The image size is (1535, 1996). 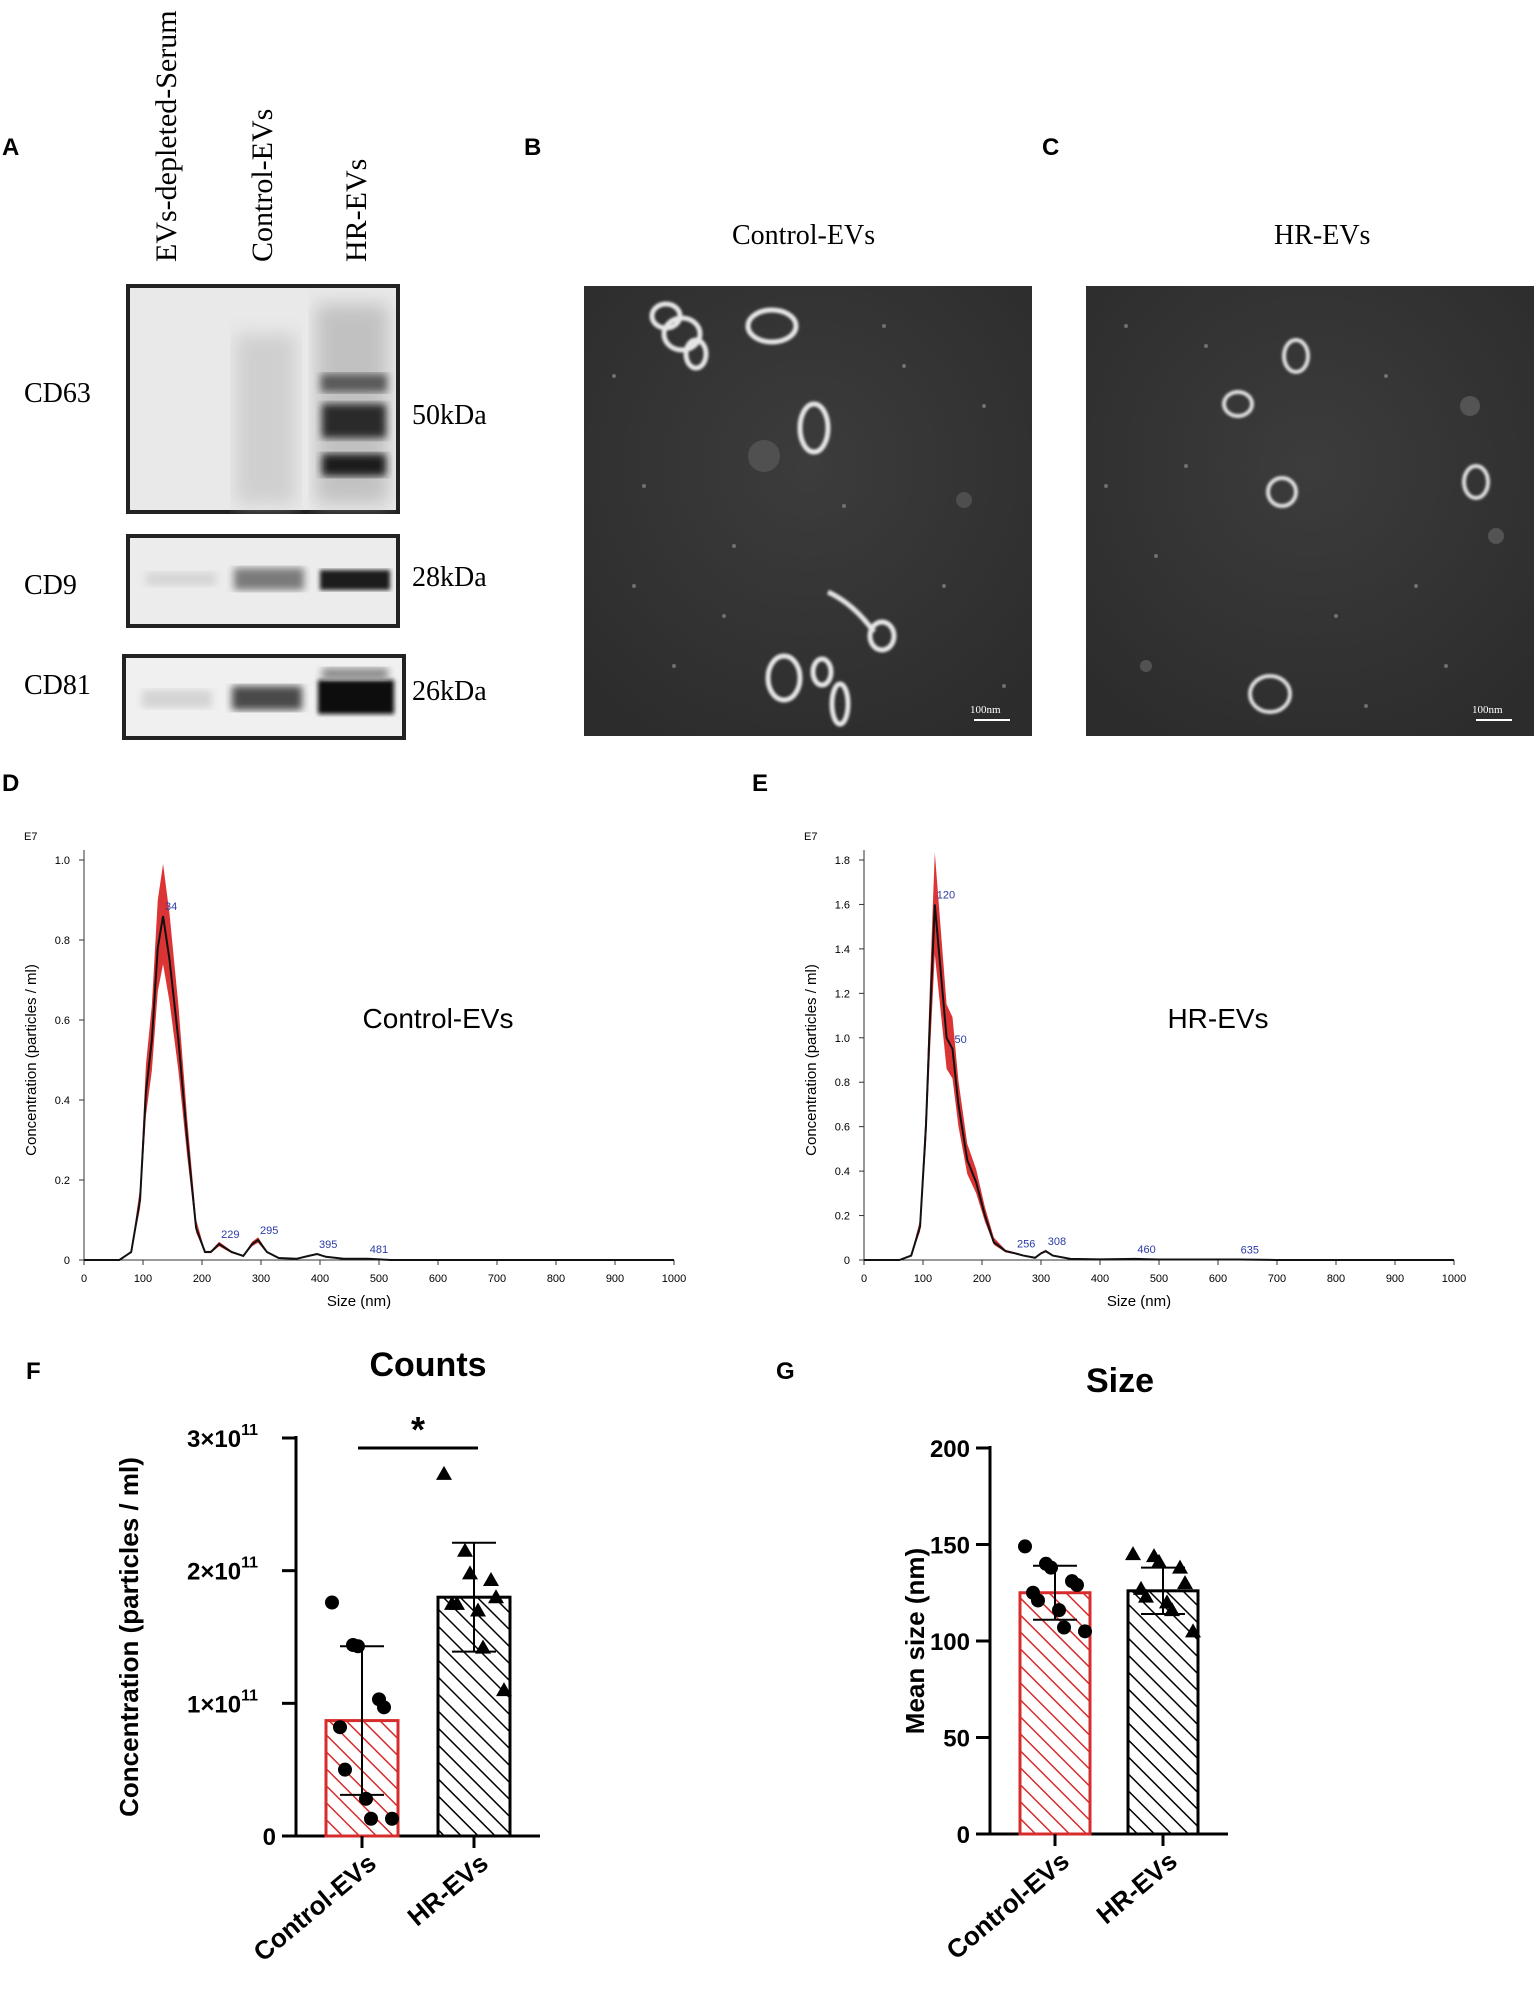 What do you see at coordinates (448, 1890) in the screenshot?
I see `f-category-label: HR-EVs` at bounding box center [448, 1890].